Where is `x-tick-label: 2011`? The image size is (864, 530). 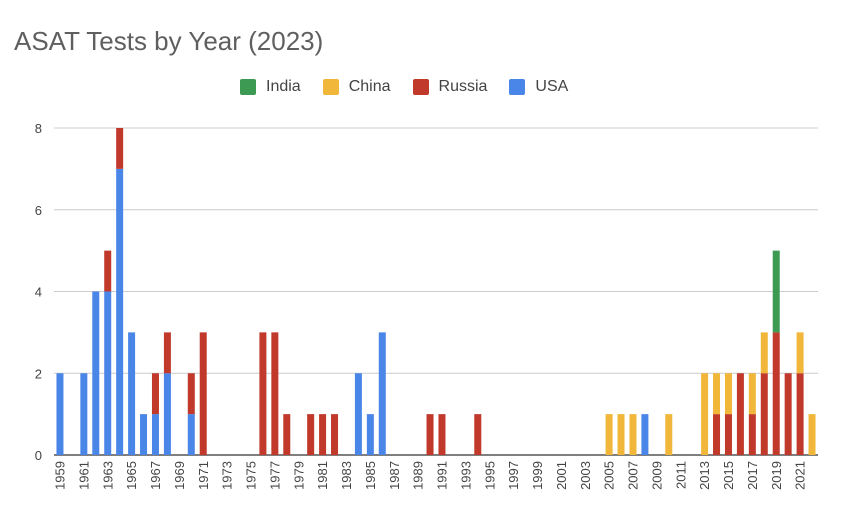 x-tick-label: 2011 is located at coordinates (680, 475).